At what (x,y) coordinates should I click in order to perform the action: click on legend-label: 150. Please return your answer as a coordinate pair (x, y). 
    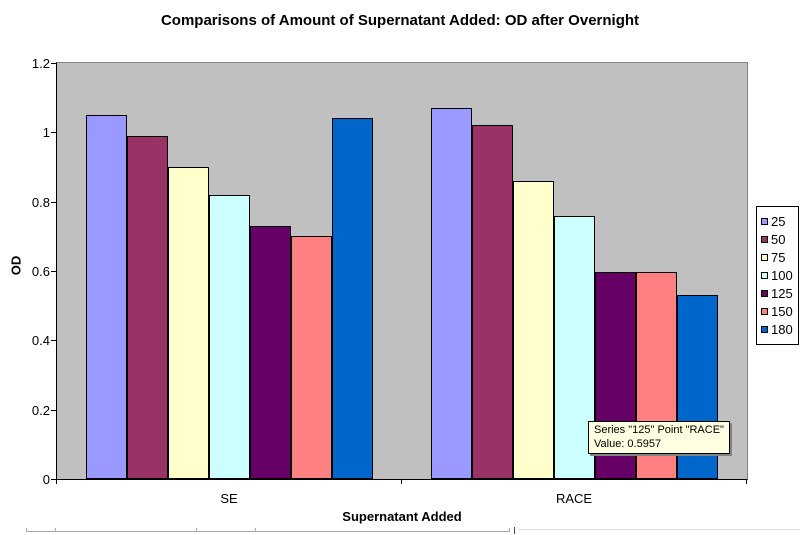
    Looking at the image, I should click on (782, 311).